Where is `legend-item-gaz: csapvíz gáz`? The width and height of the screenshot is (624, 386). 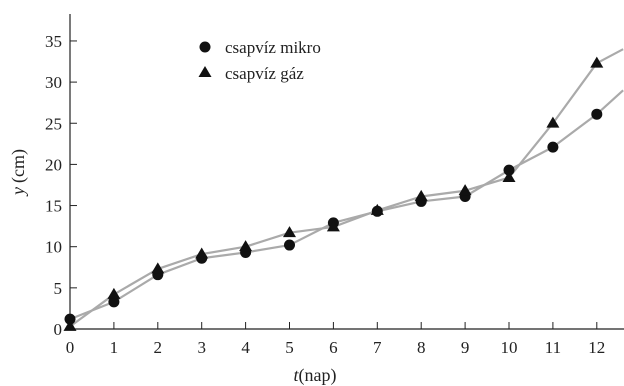 legend-item-gaz: csapvíz gáz is located at coordinates (251, 73).